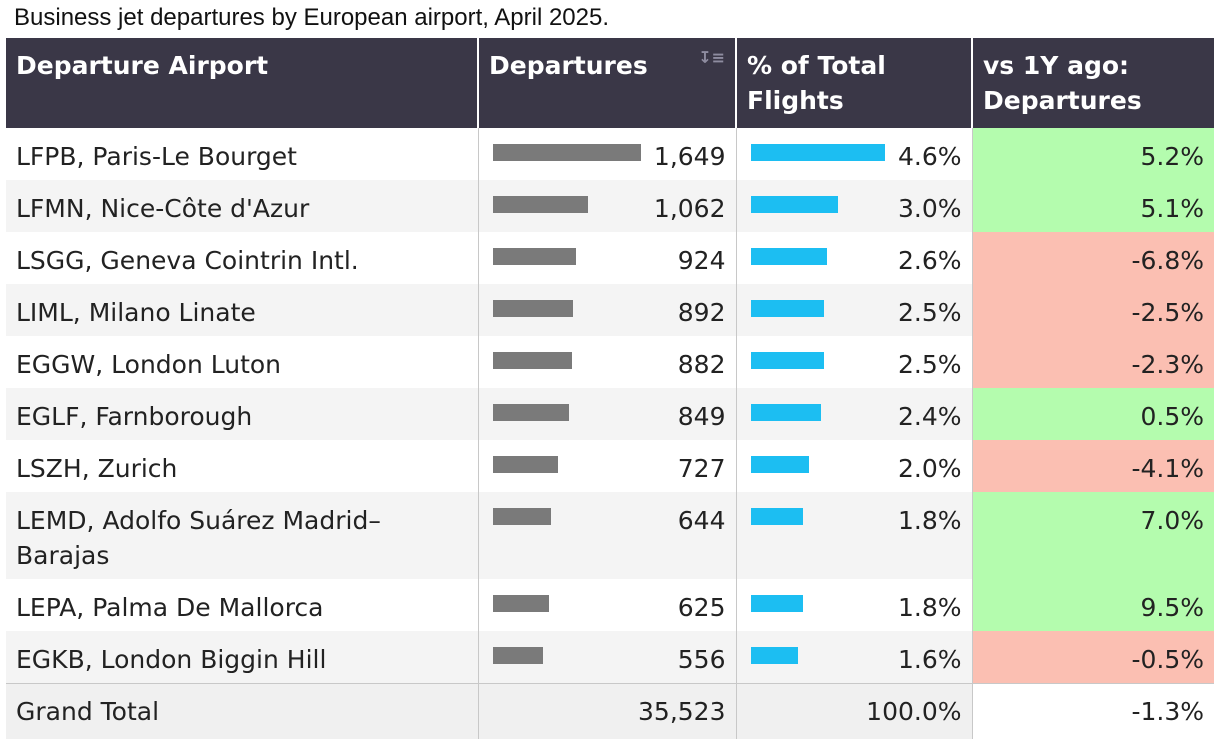 This screenshot has height=754, width=1221. Describe the element at coordinates (610, 258) in the screenshot. I see `table-row: LSGG, Geneva Cointrin Intl. 924 2.6% -6.8%` at that location.